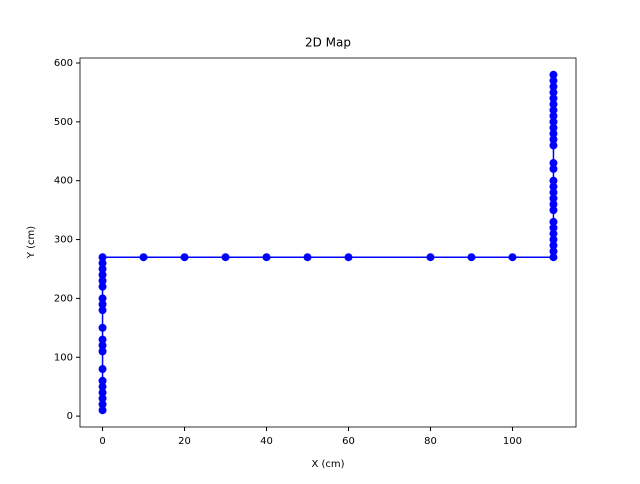 The height and width of the screenshot is (484, 640). I want to click on y-tick-label: 0, so click(70, 416).